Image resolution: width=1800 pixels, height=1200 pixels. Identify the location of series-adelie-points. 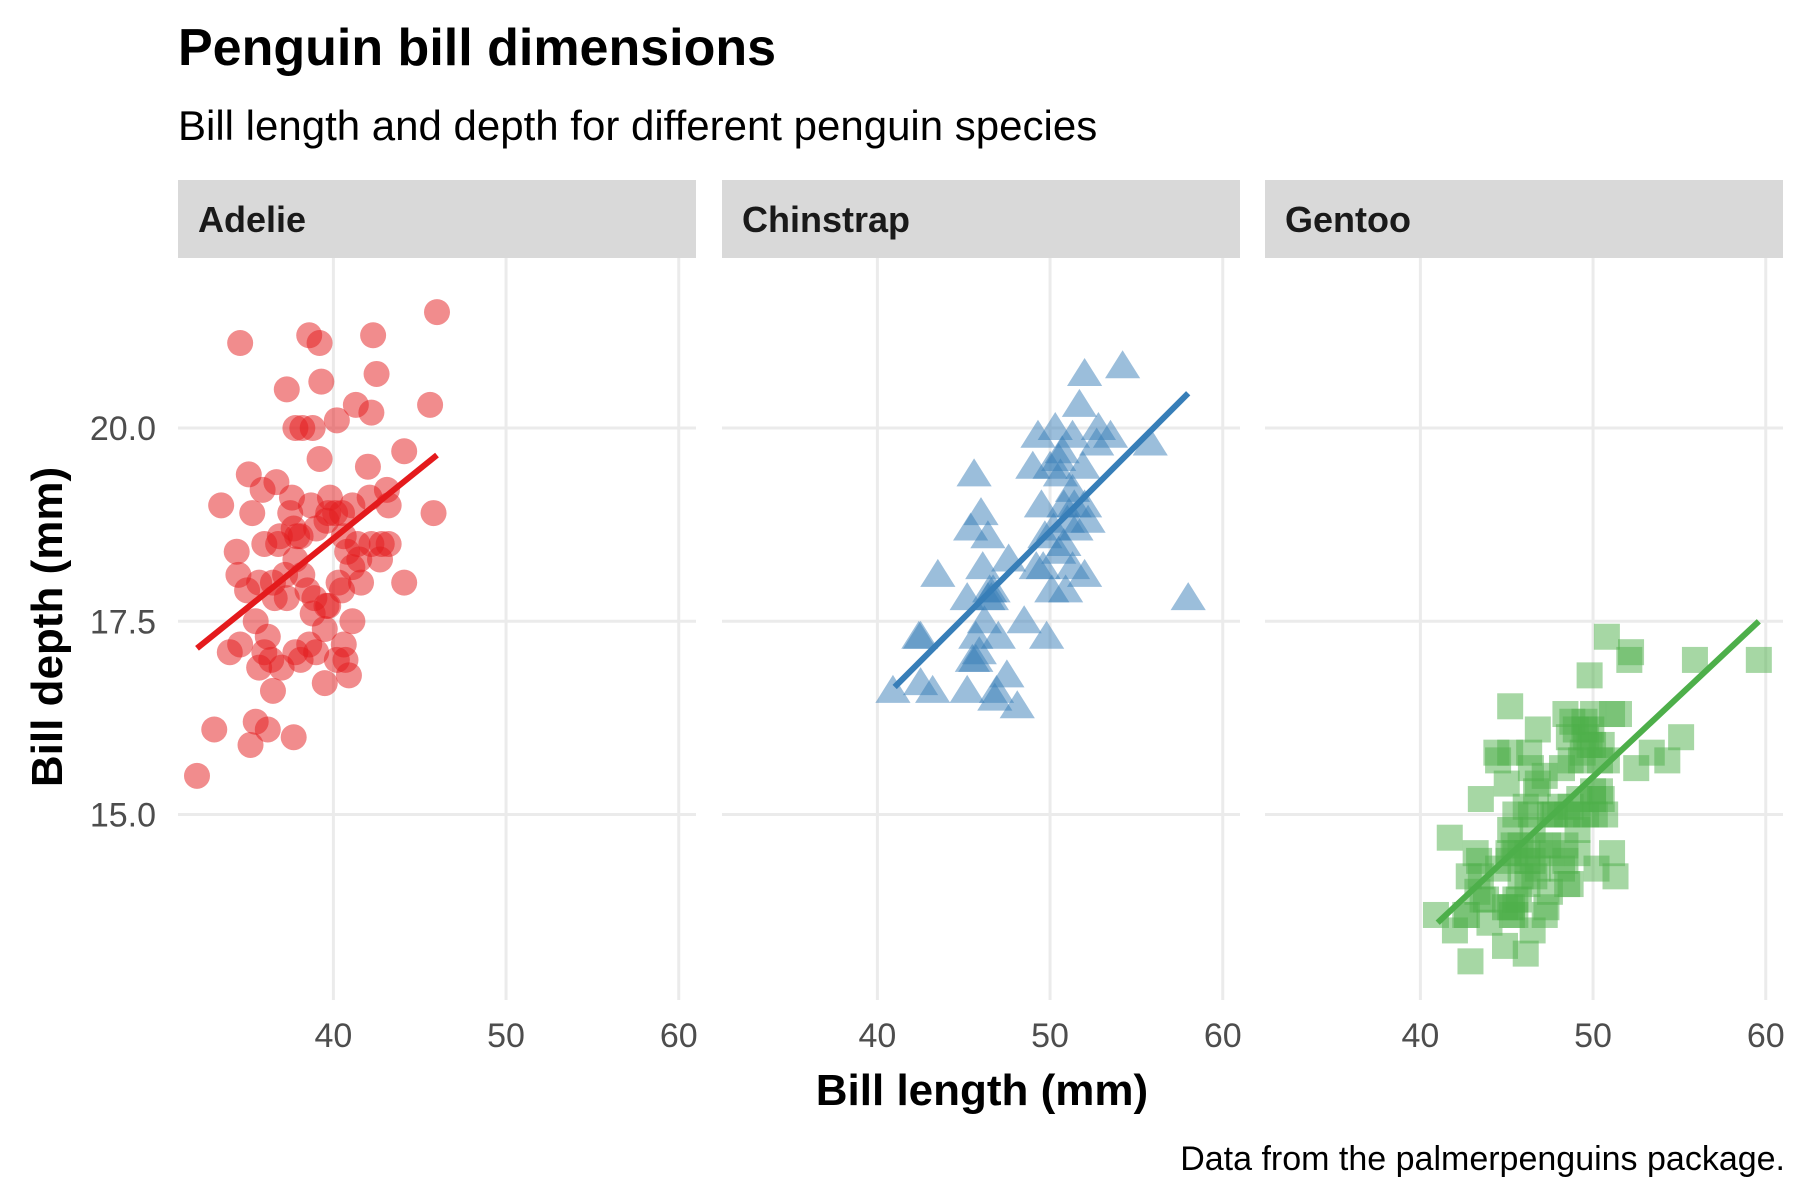
(316, 544).